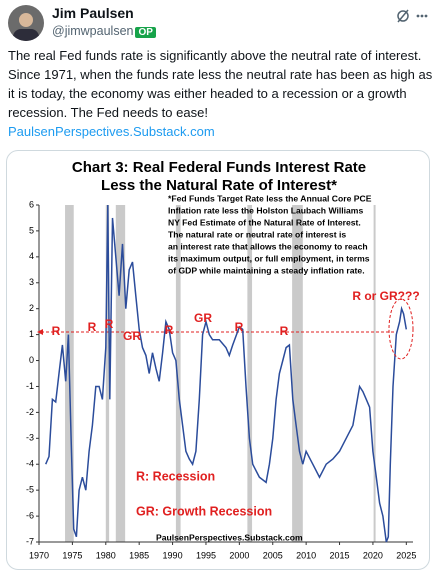  Describe the element at coordinates (30, 515) in the screenshot. I see `y-tick-label: -6` at that location.